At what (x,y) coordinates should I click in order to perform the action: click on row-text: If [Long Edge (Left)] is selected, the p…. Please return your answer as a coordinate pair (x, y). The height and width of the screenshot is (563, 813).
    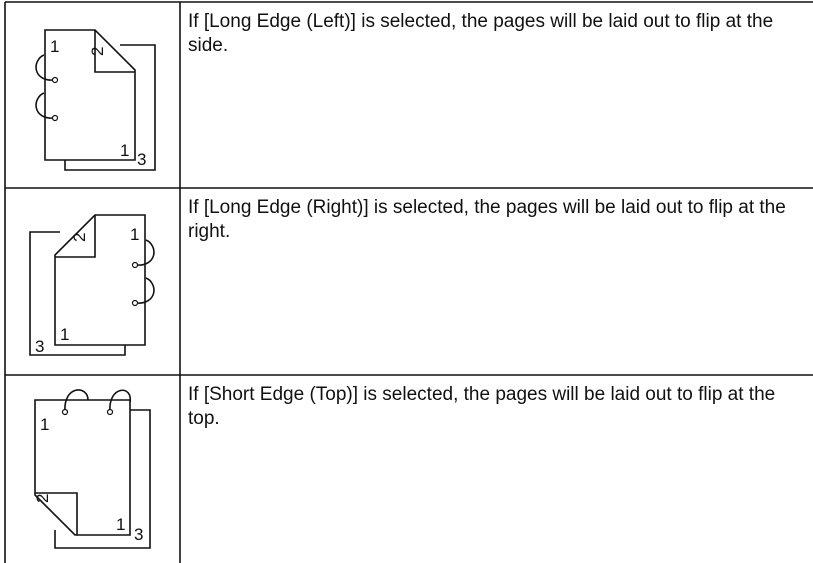
    Looking at the image, I should click on (481, 33).